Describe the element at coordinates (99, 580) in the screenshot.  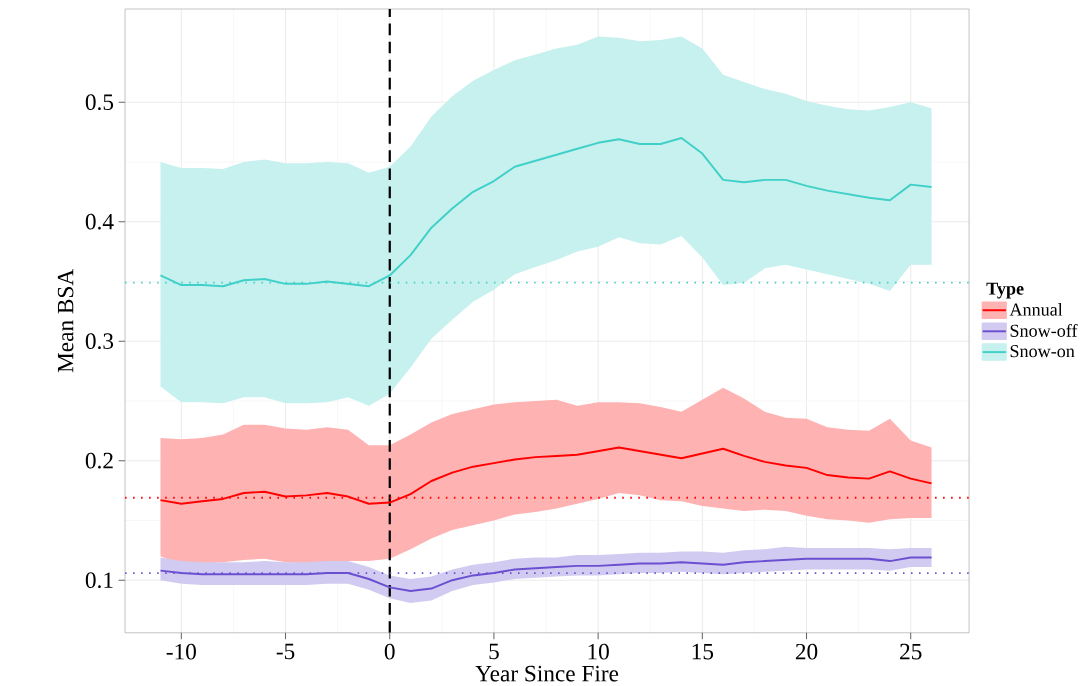
I see `y-tick-label: 0.1` at that location.